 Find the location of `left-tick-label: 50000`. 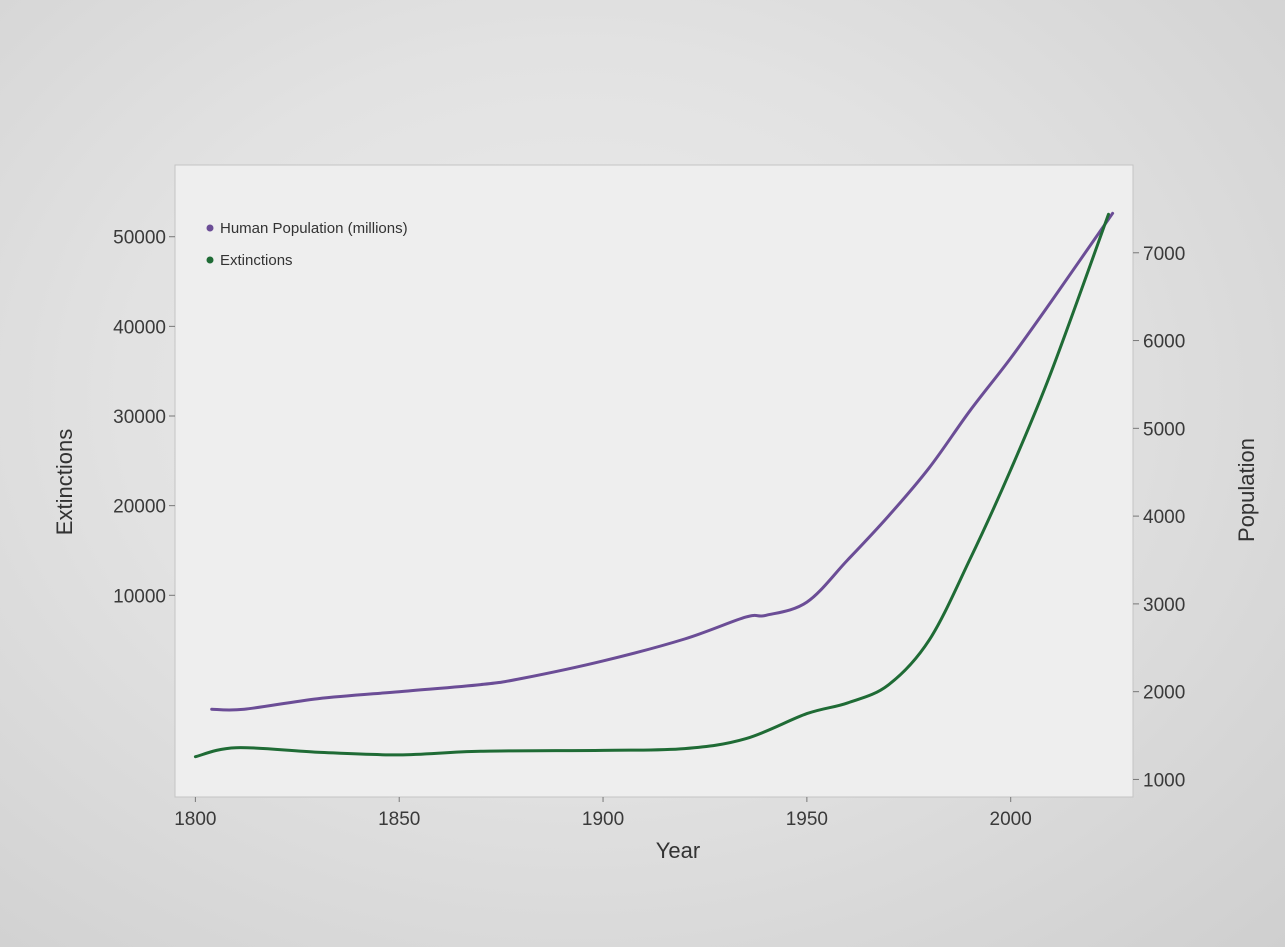

left-tick-label: 50000 is located at coordinates (139, 238).